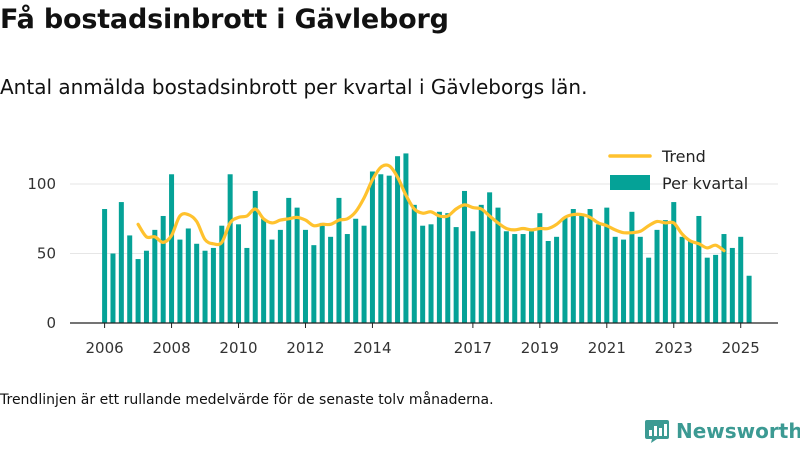 The image size is (800, 450). I want to click on legend-trend-label: Trend, so click(683, 156).